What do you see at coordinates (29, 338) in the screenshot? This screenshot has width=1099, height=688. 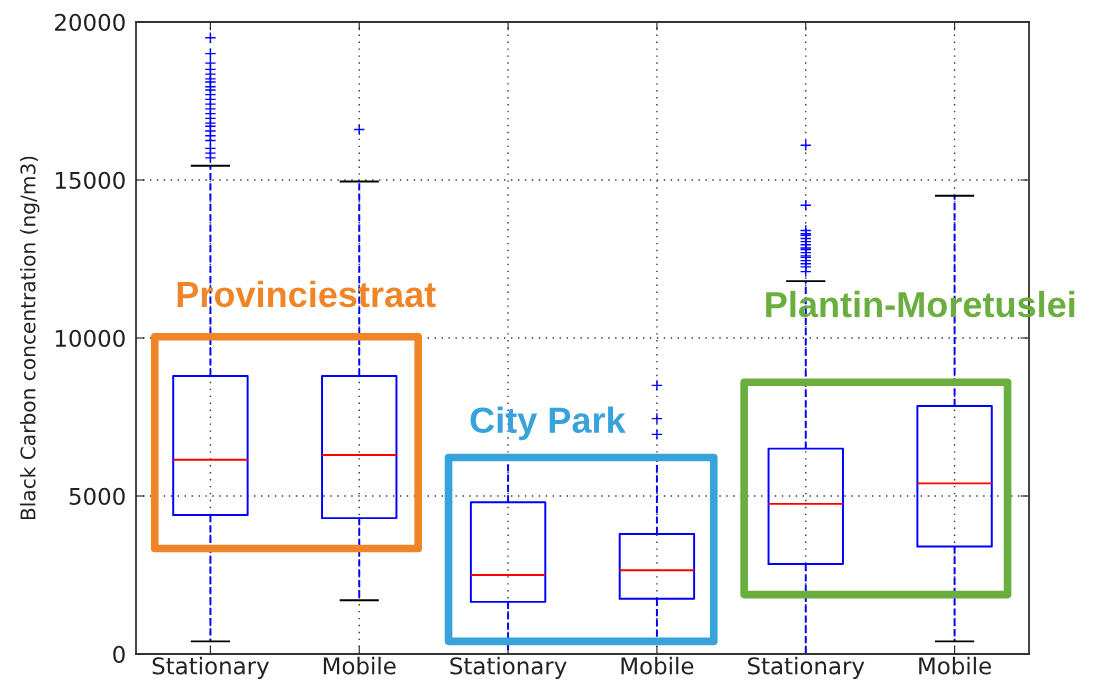 I see `y-axis-title: Black Carbon concentration (ng/m3)` at bounding box center [29, 338].